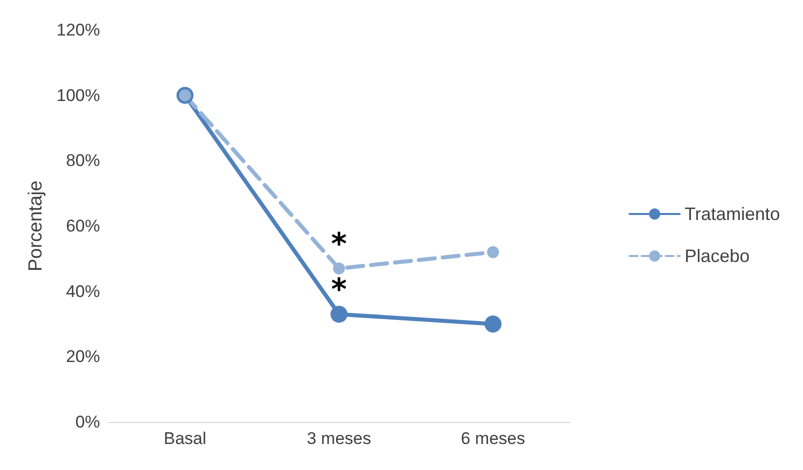  What do you see at coordinates (493, 438) in the screenshot?
I see `x-tick-label: 6 meses` at bounding box center [493, 438].